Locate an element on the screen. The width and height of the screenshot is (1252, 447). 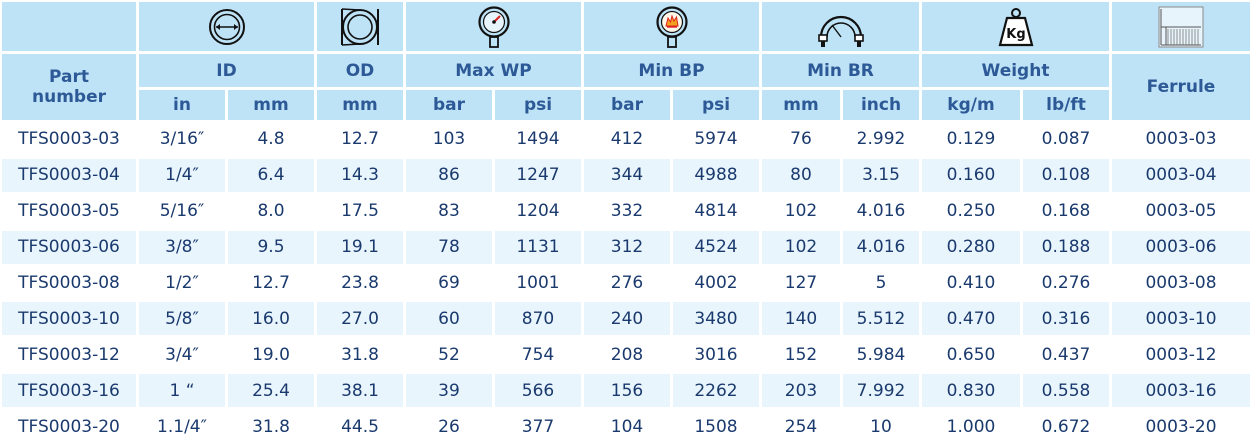
cell-id-in: 1.1/4″ is located at coordinates (182, 426).